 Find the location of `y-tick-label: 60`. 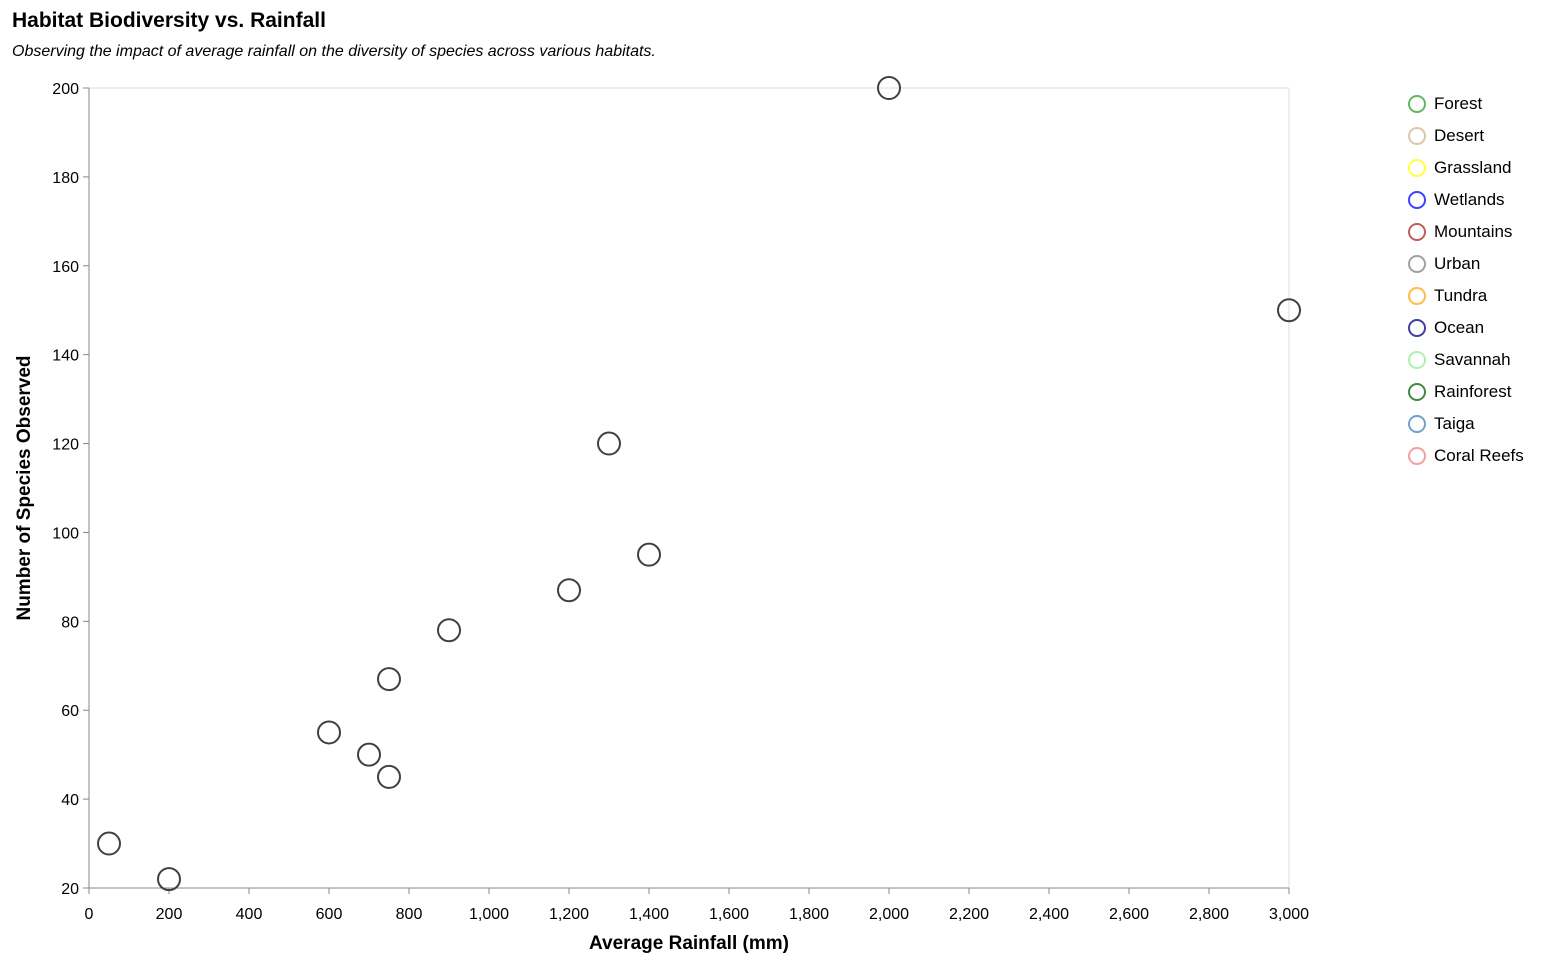

y-tick-label: 60 is located at coordinates (70, 711).